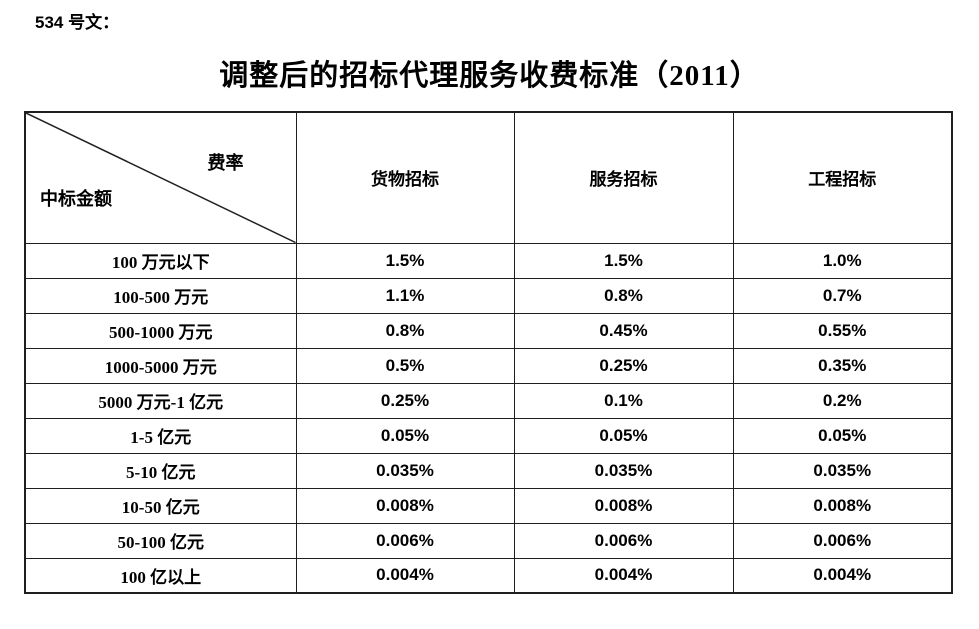 This screenshot has height=629, width=979. I want to click on table-row: 1000-5000 万元 0.5% 0.25% 0.35%, so click(488, 365).